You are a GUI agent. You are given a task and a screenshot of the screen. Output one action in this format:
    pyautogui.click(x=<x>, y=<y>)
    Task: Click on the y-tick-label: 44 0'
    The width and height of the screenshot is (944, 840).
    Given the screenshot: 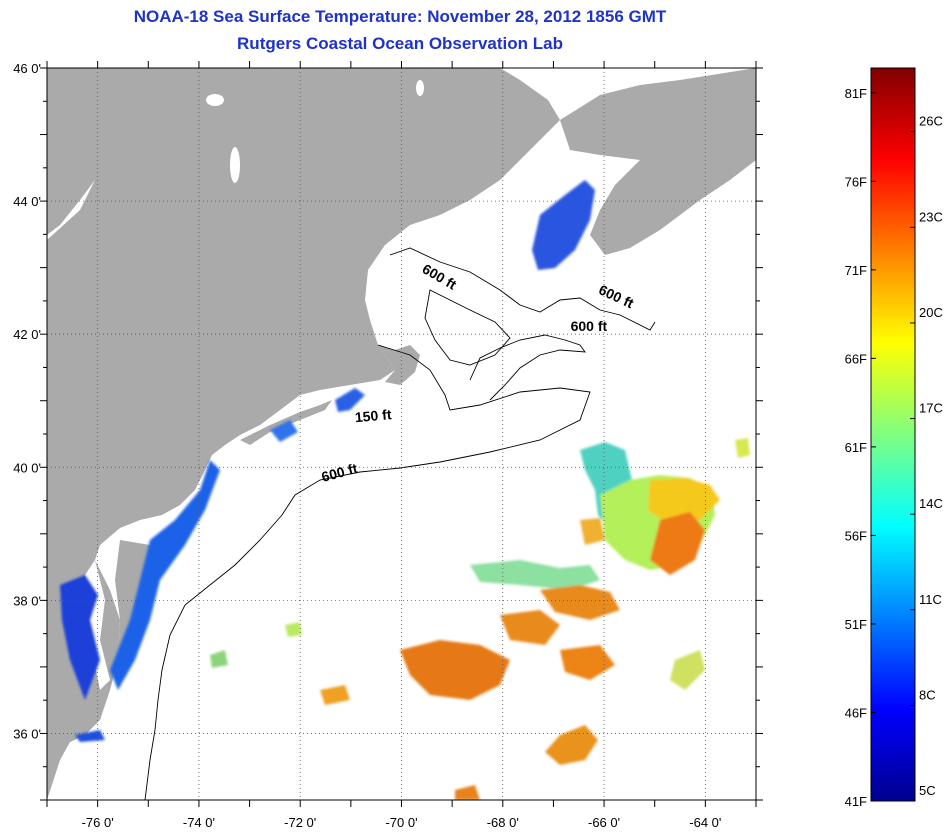 What is the action you would take?
    pyautogui.click(x=27, y=201)
    